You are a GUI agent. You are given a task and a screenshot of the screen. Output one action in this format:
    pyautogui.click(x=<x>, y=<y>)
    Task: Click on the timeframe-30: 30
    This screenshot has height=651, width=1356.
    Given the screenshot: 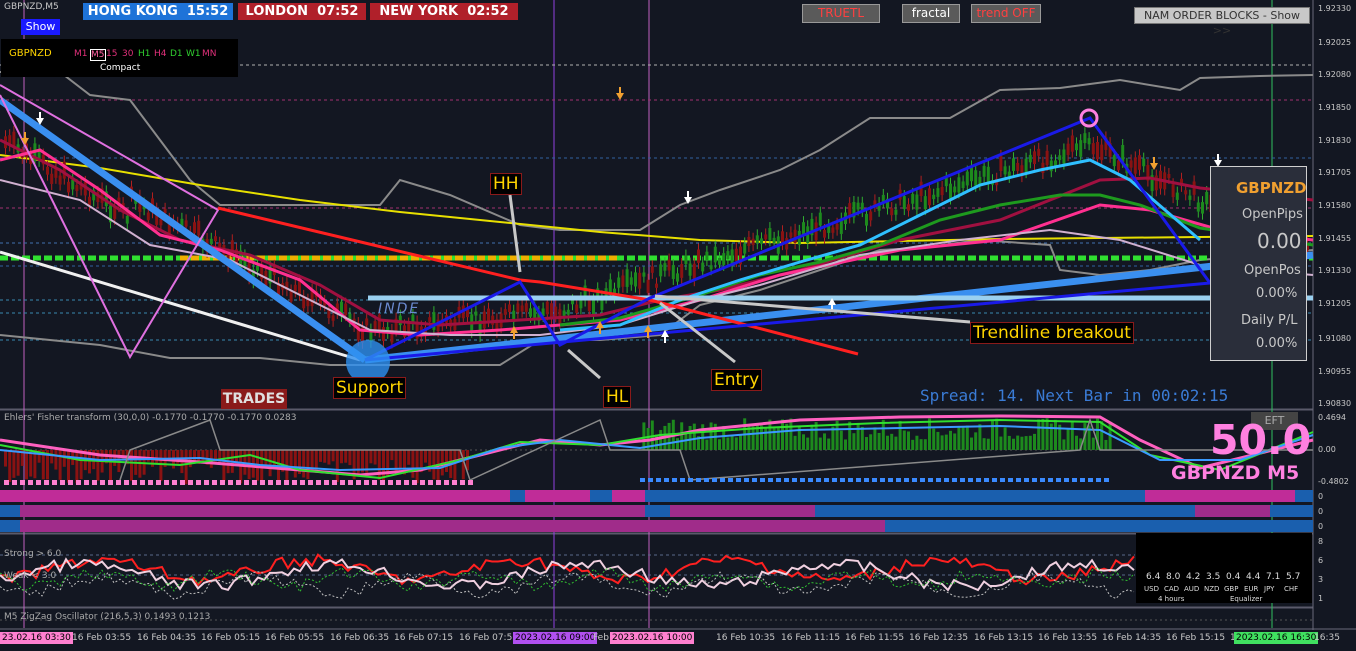 What is the action you would take?
    pyautogui.click(x=128, y=54)
    